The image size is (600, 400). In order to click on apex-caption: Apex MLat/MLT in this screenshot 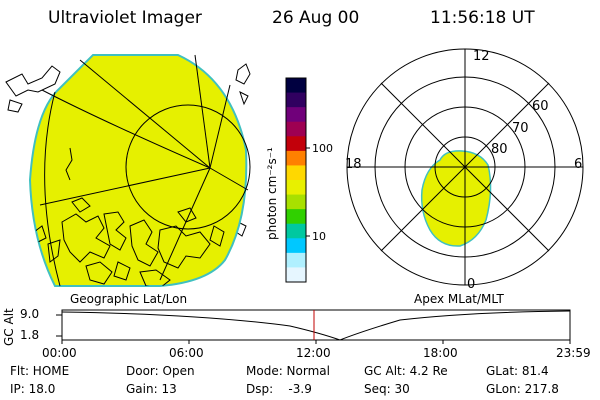, I will do `click(459, 299)`.